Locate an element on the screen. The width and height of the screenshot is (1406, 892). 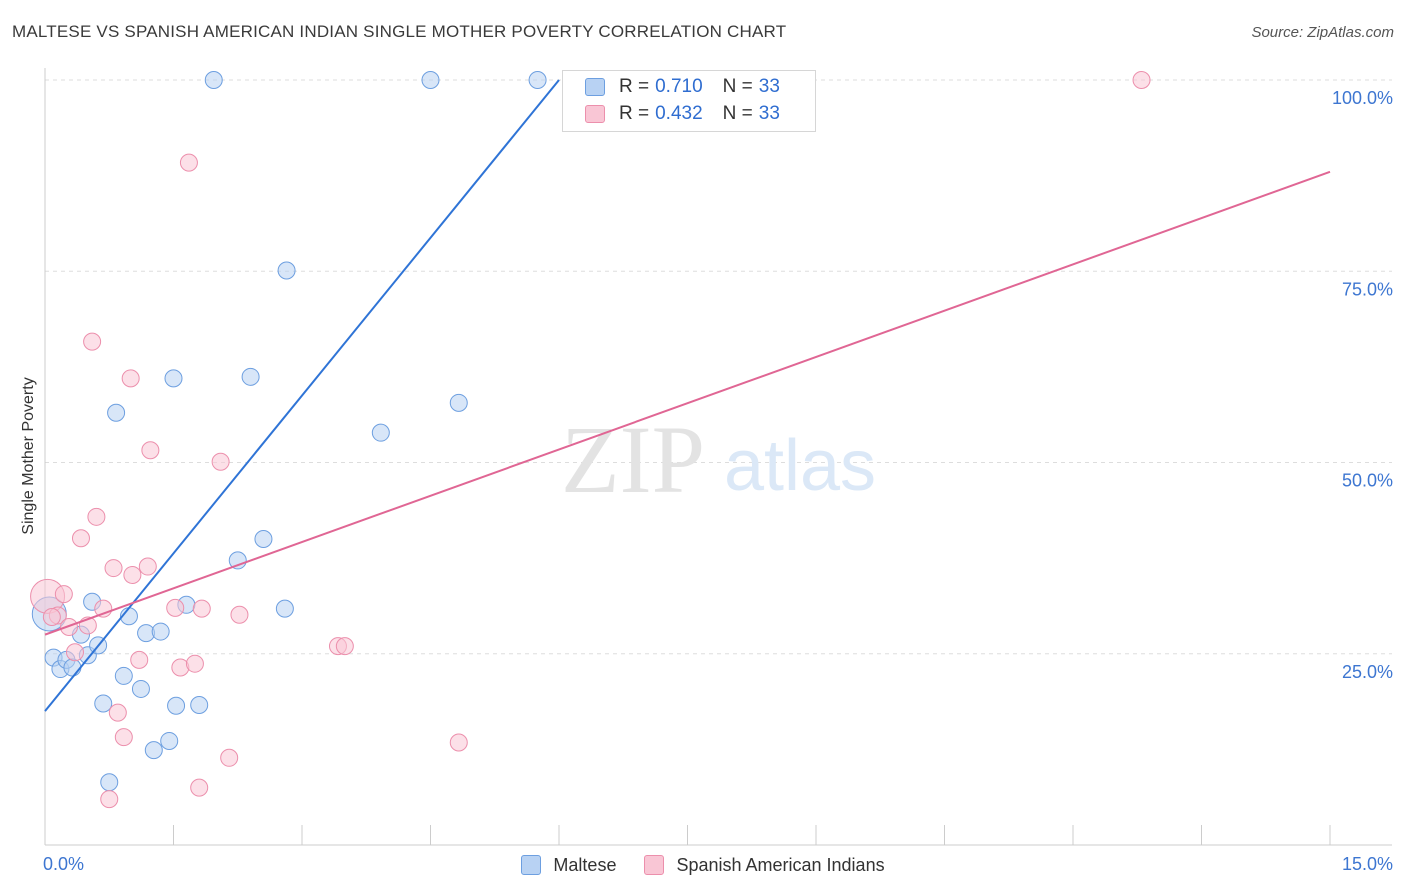
y-tick-label: 75.0% is located at coordinates (1367, 289).